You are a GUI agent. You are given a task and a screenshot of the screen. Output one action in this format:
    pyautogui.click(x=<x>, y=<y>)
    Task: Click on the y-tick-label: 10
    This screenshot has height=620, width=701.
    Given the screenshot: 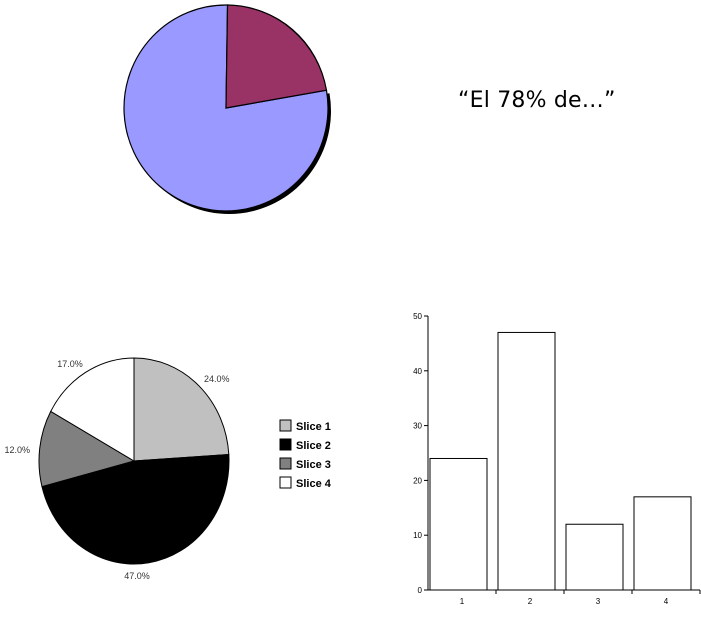 What is the action you would take?
    pyautogui.click(x=417, y=535)
    